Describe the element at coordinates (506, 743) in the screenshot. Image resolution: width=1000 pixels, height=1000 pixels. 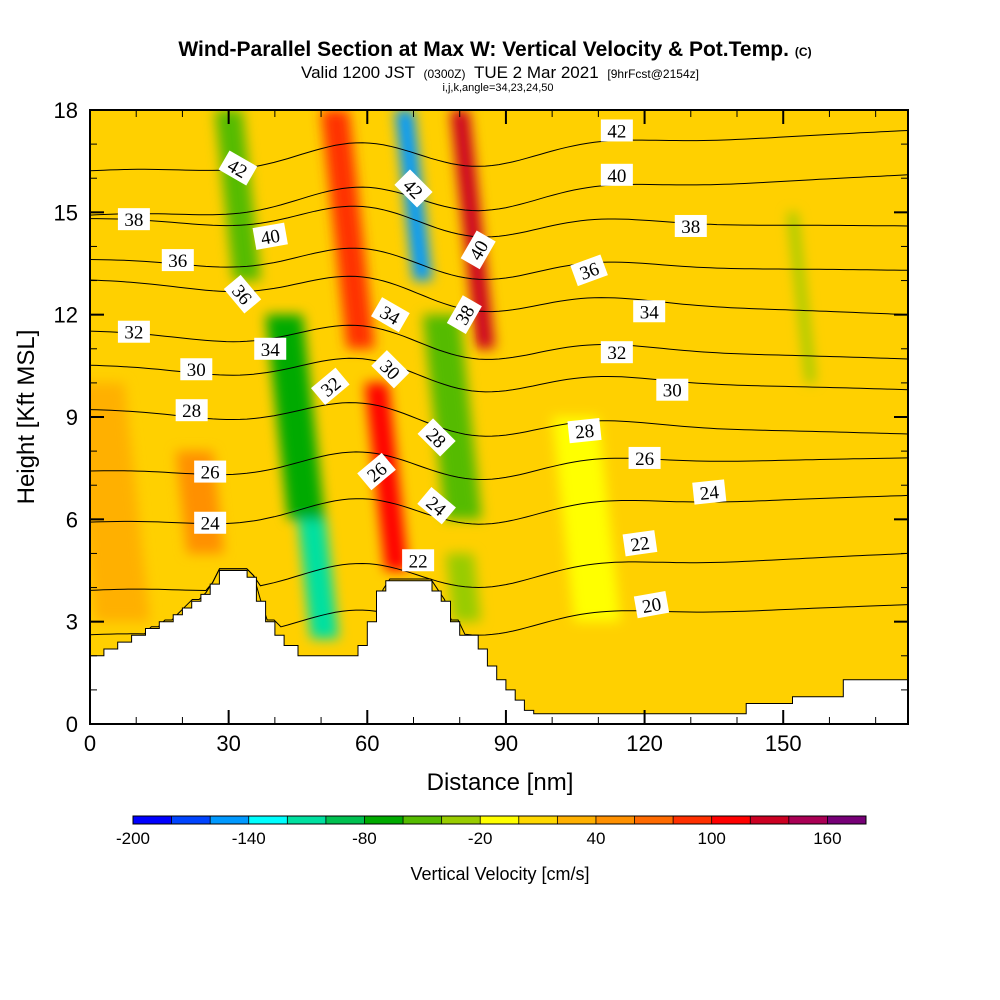
I see `x-tick-label: 90` at that location.